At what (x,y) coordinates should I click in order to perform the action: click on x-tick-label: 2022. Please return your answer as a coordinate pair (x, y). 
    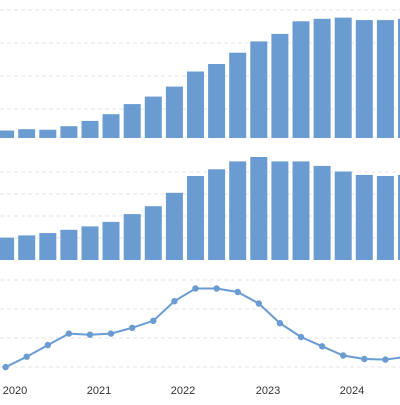
    Looking at the image, I should click on (183, 391).